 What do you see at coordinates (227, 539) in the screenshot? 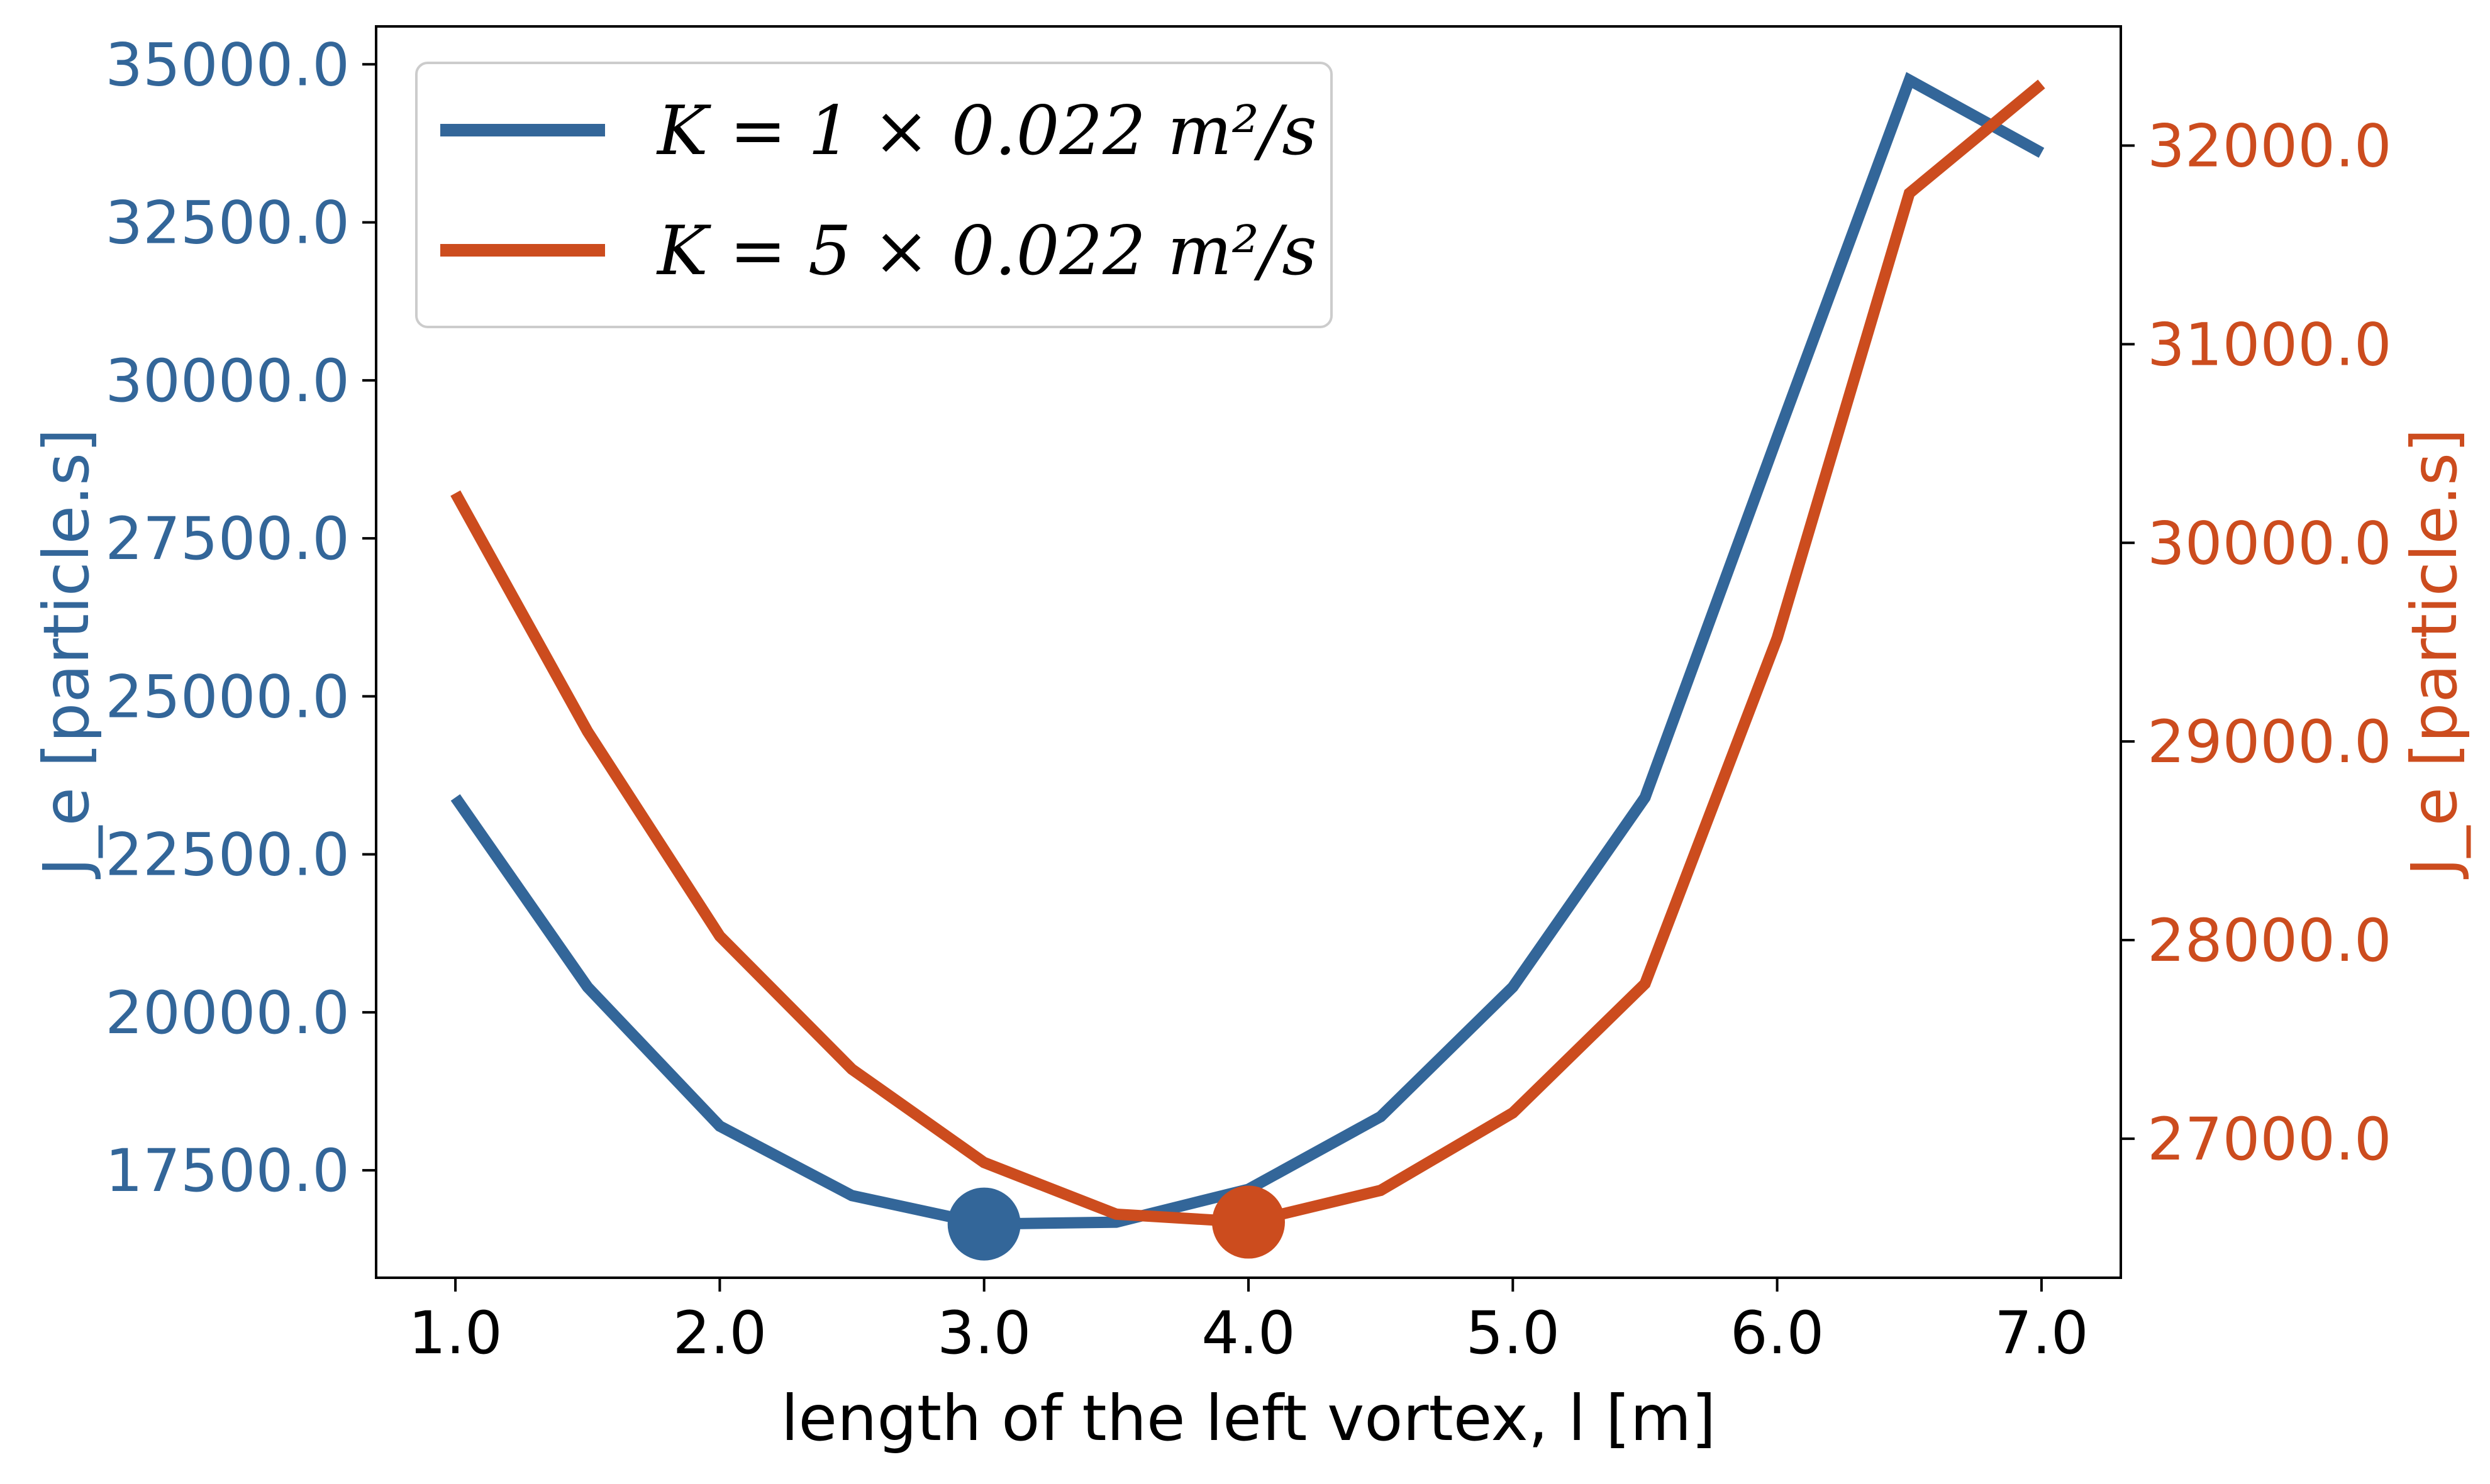
I see `y-left-tick-label: 27500.0` at bounding box center [227, 539].